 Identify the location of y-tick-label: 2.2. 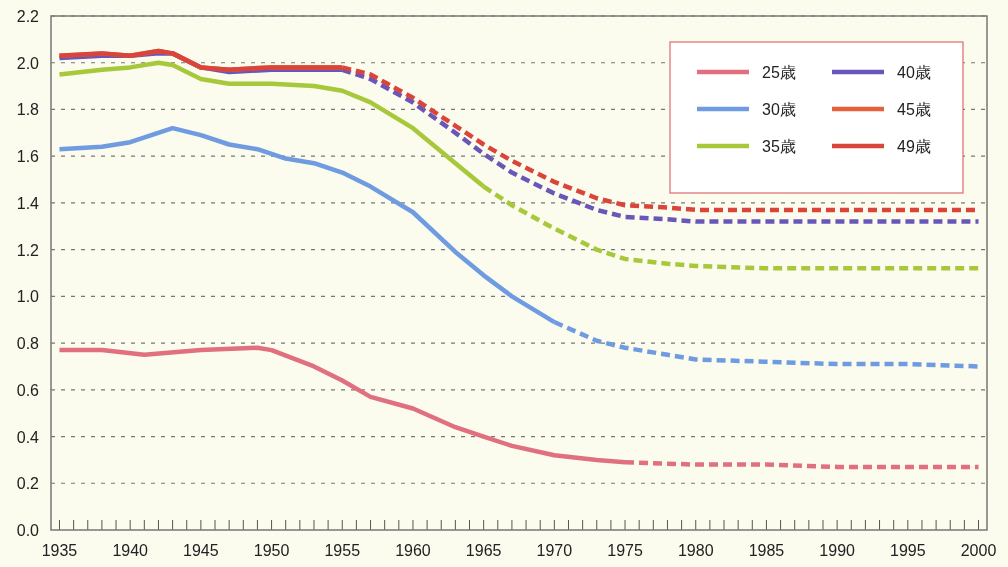
(28, 16).